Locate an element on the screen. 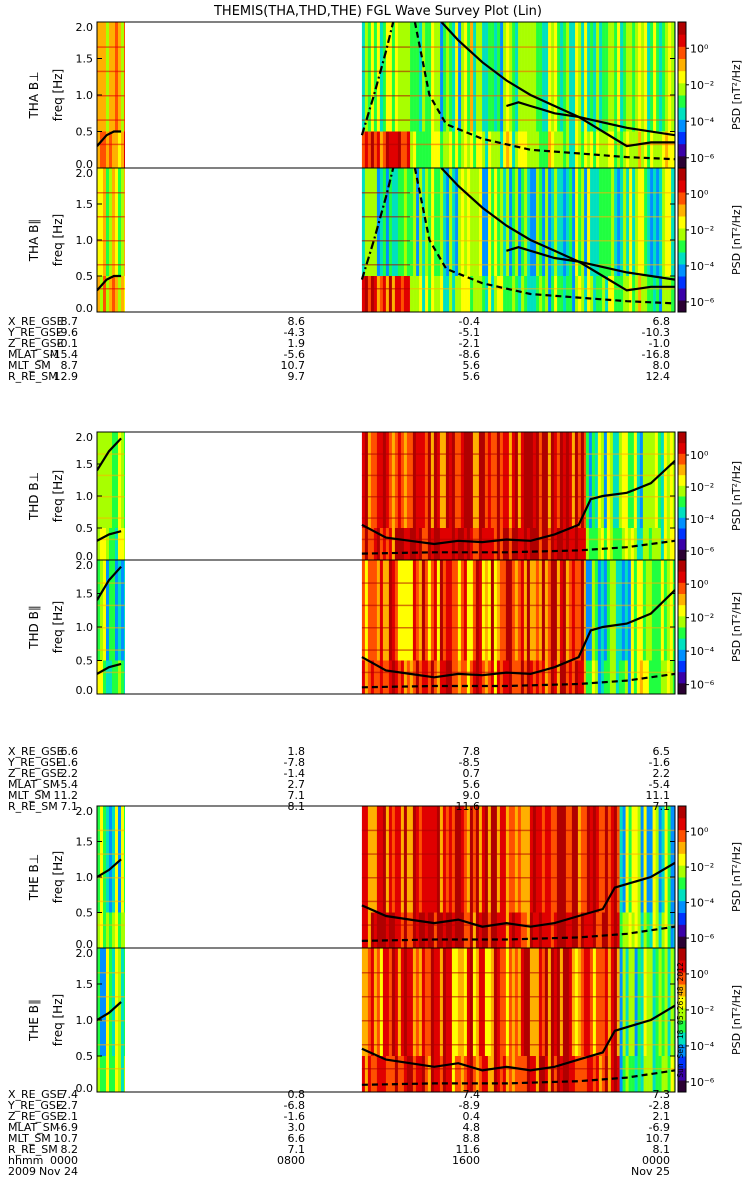 This screenshot has width=750, height=1200. time-tick-date: Nov 25 is located at coordinates (650, 1171).